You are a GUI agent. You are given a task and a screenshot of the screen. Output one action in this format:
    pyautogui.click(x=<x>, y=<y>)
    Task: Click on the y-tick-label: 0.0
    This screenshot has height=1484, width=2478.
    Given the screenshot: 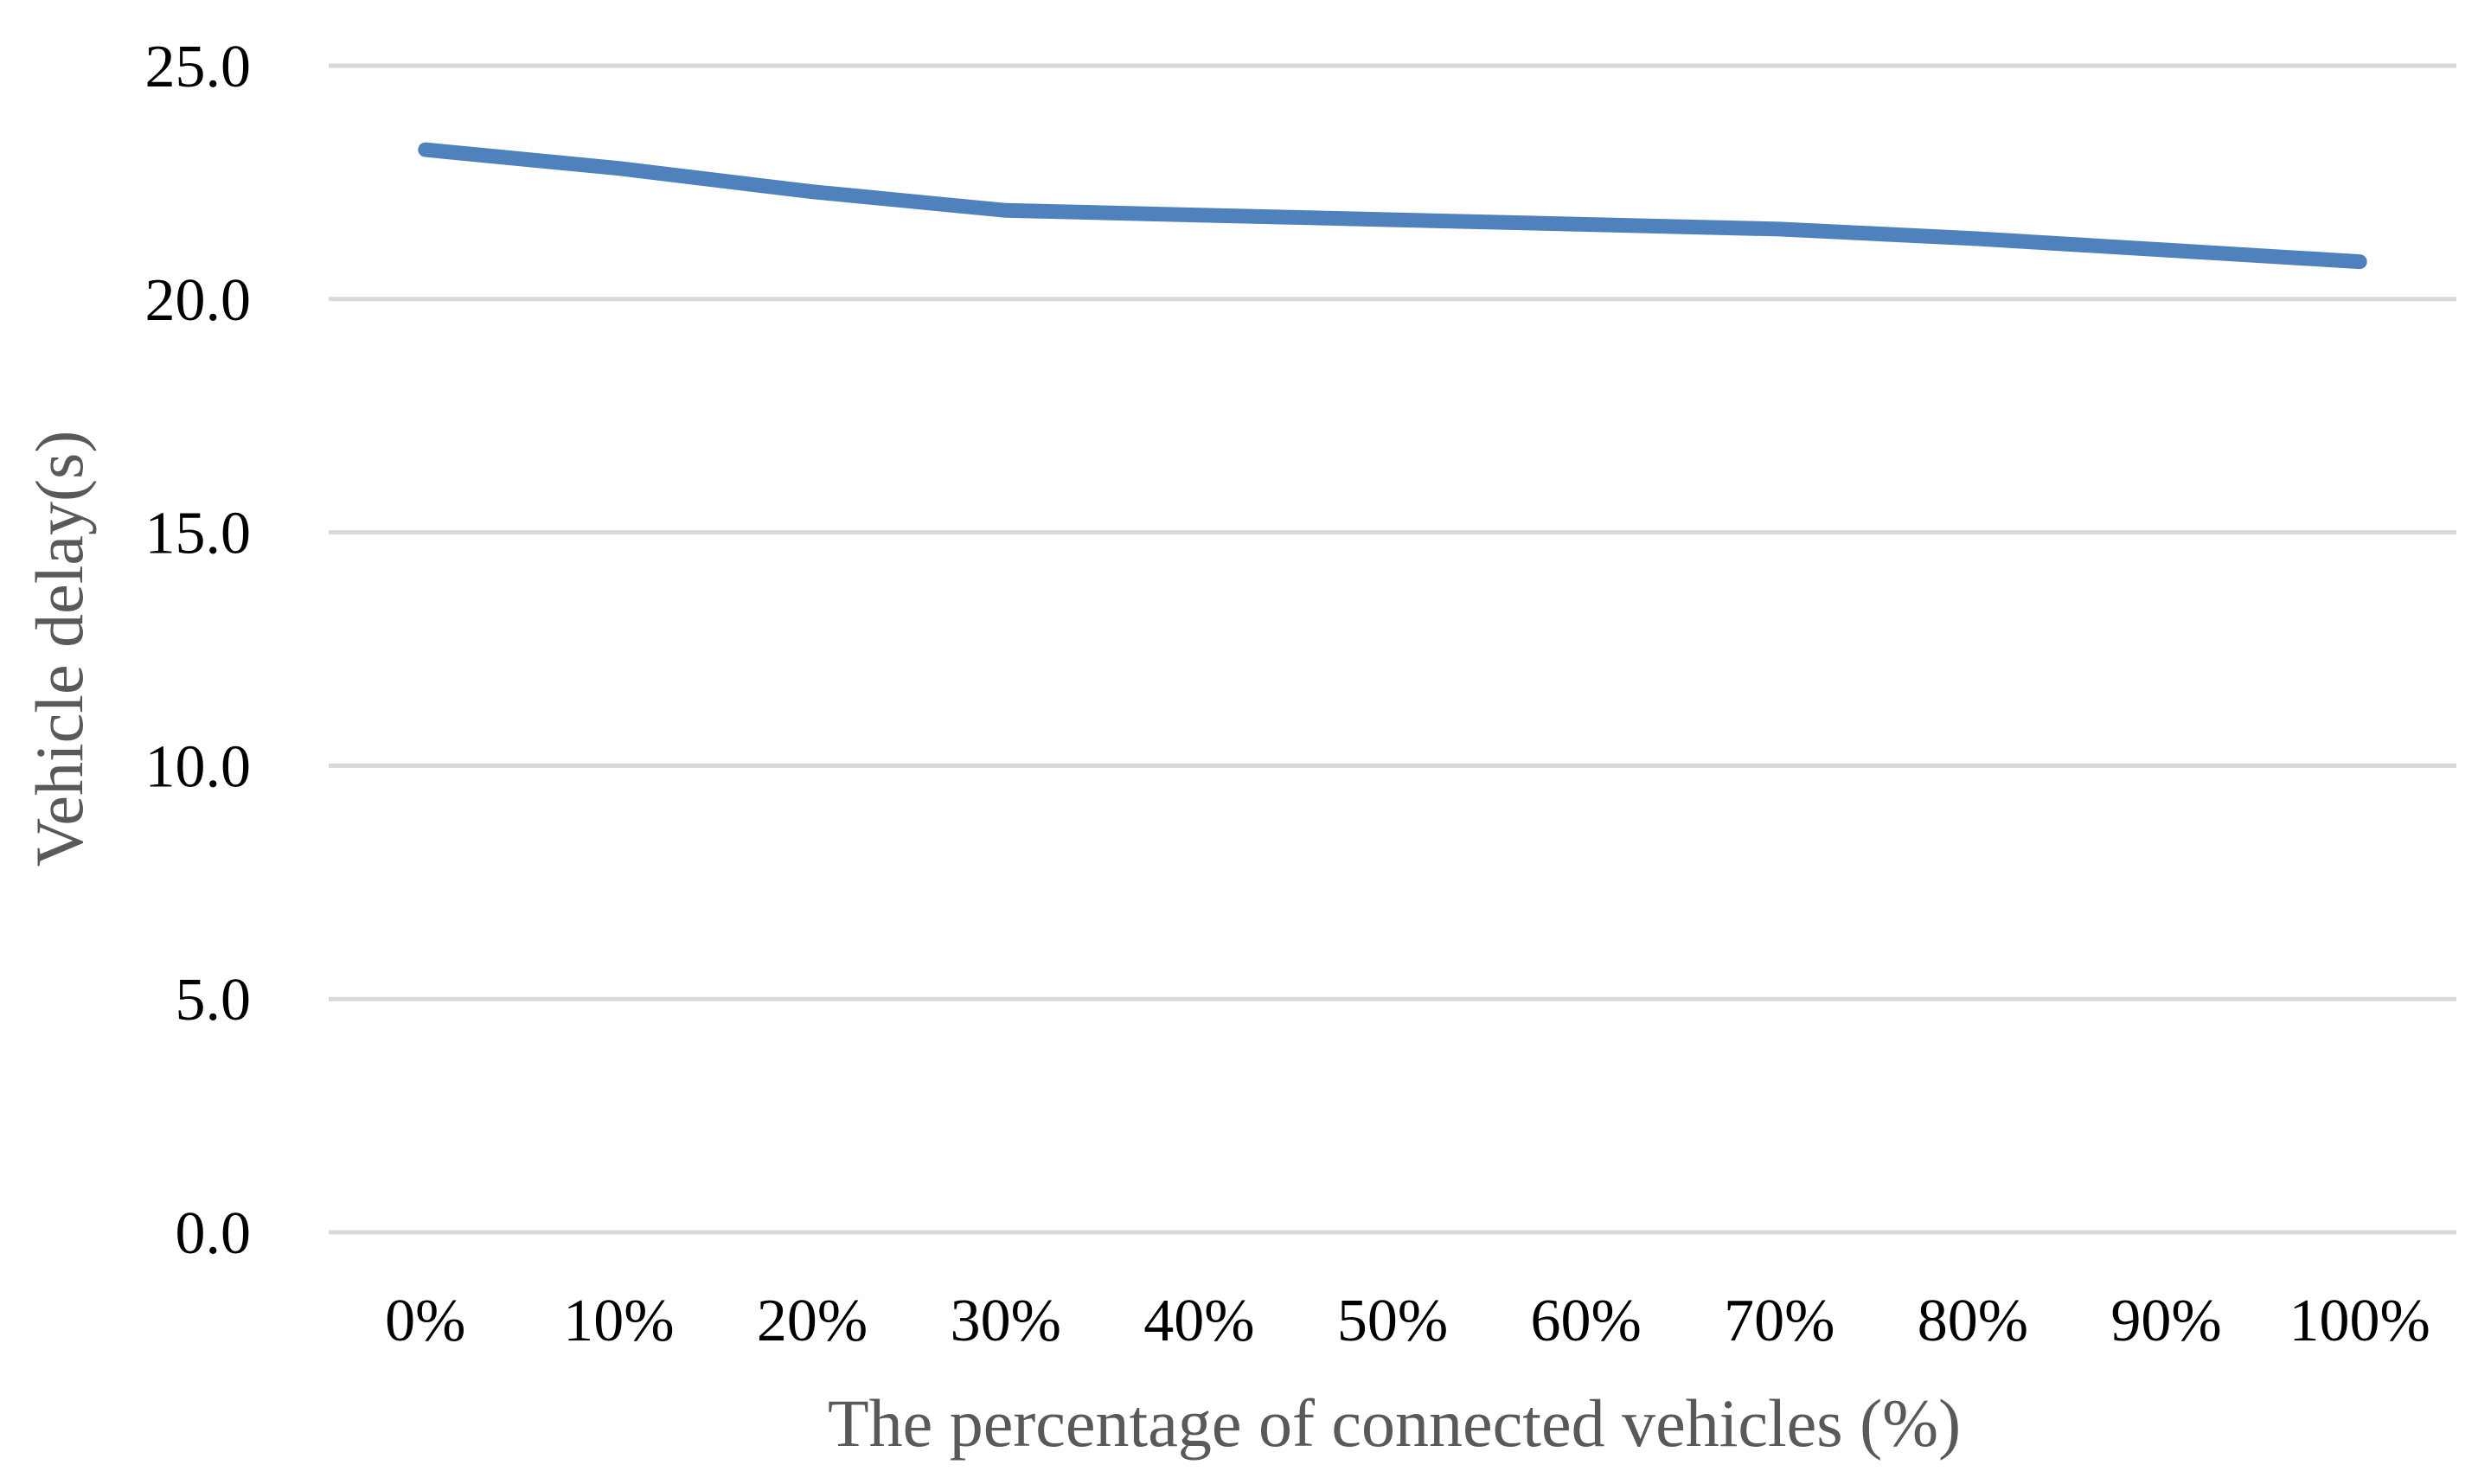 What is the action you would take?
    pyautogui.click(x=214, y=1234)
    